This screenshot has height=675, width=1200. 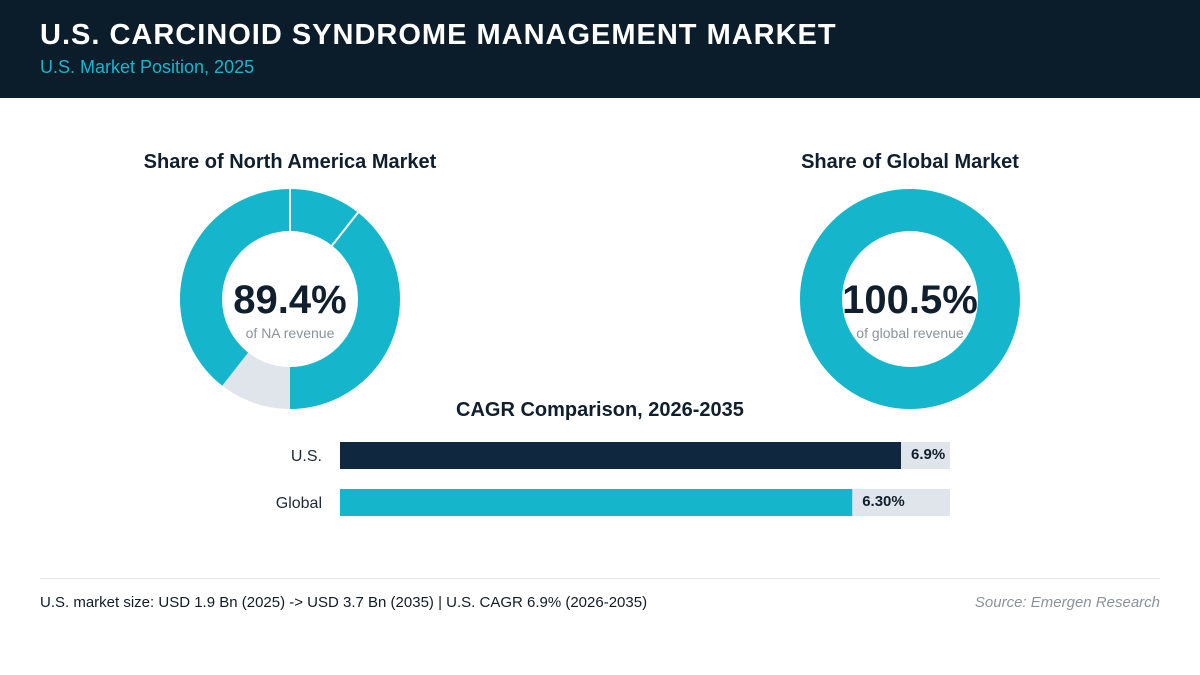 I want to click on bar-value-label: 6.9%, so click(x=928, y=454).